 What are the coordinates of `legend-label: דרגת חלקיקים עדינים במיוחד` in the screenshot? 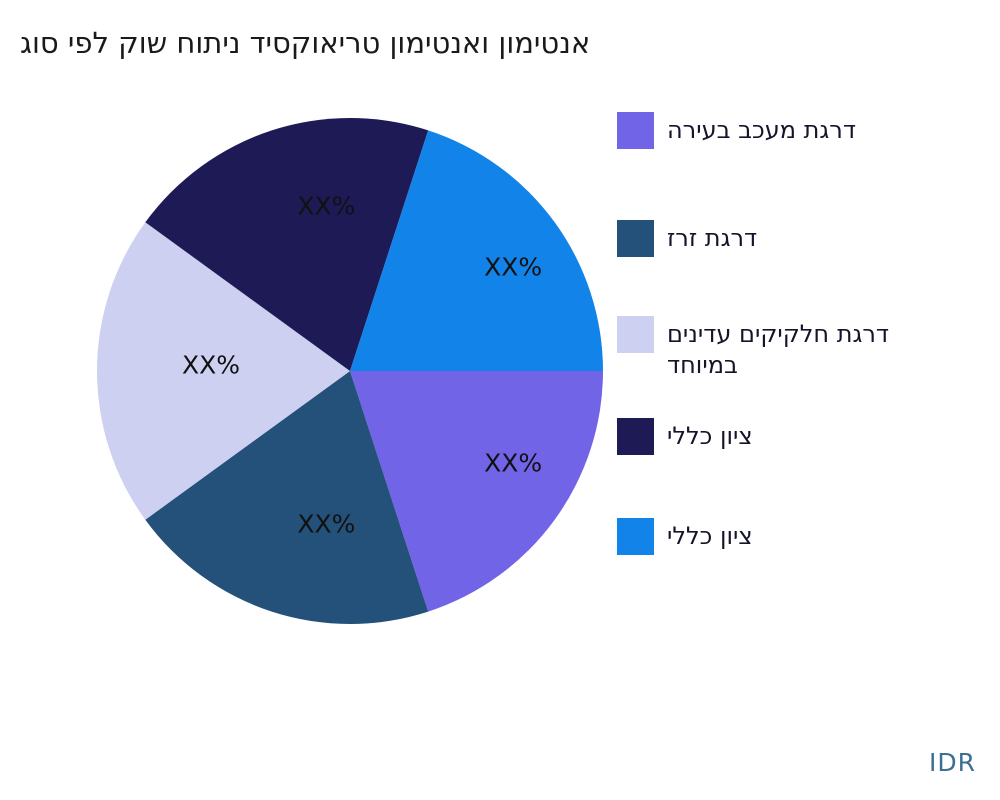 It's located at (778, 349).